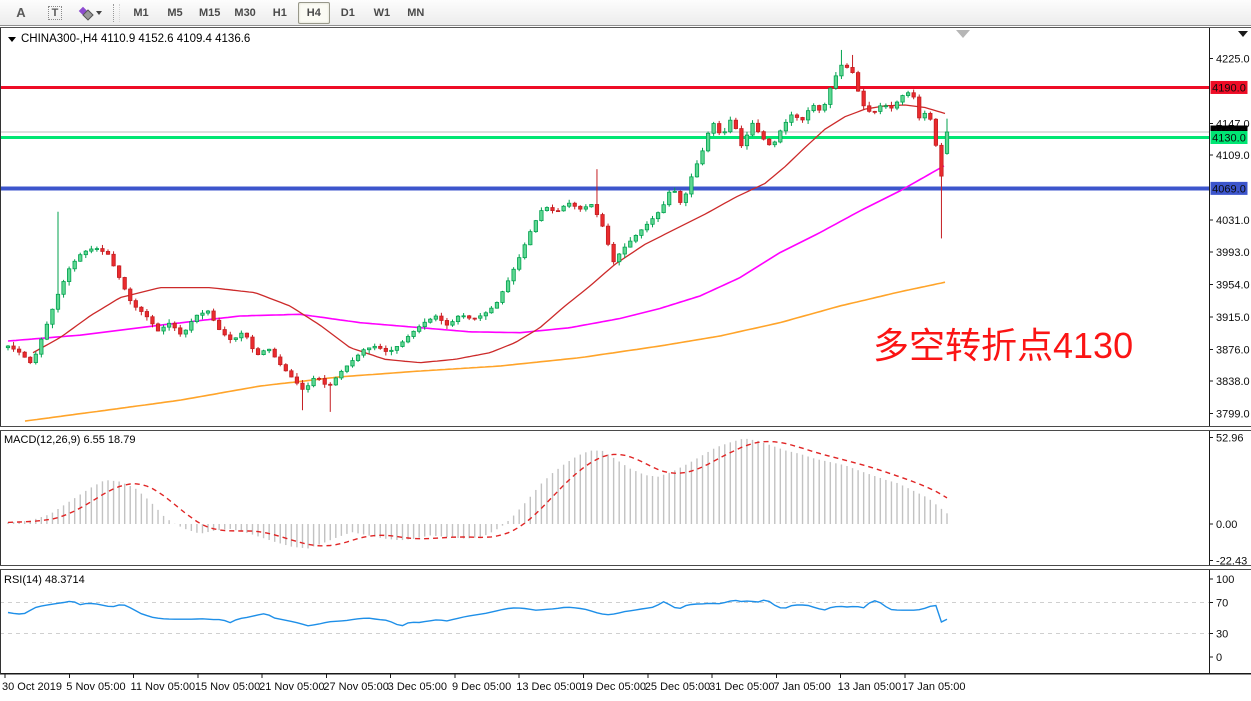  What do you see at coordinates (1231, 562) in the screenshot?
I see `macd-tick-label: -22.43` at bounding box center [1231, 562].